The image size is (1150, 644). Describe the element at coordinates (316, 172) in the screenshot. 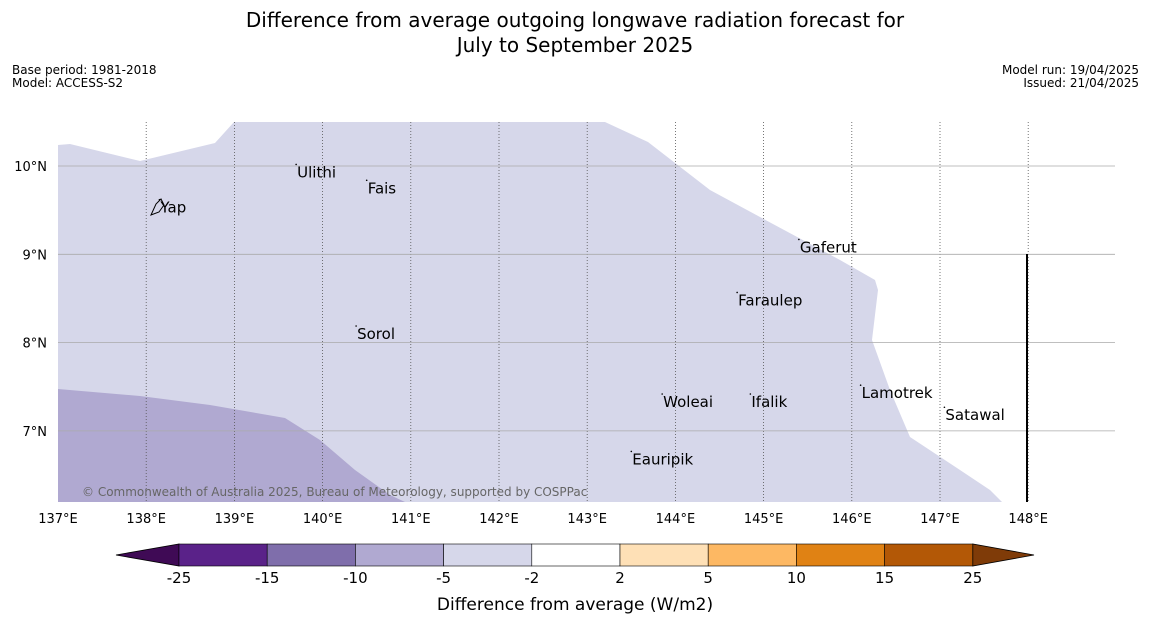

I see `place-label: Ulithi` at that location.